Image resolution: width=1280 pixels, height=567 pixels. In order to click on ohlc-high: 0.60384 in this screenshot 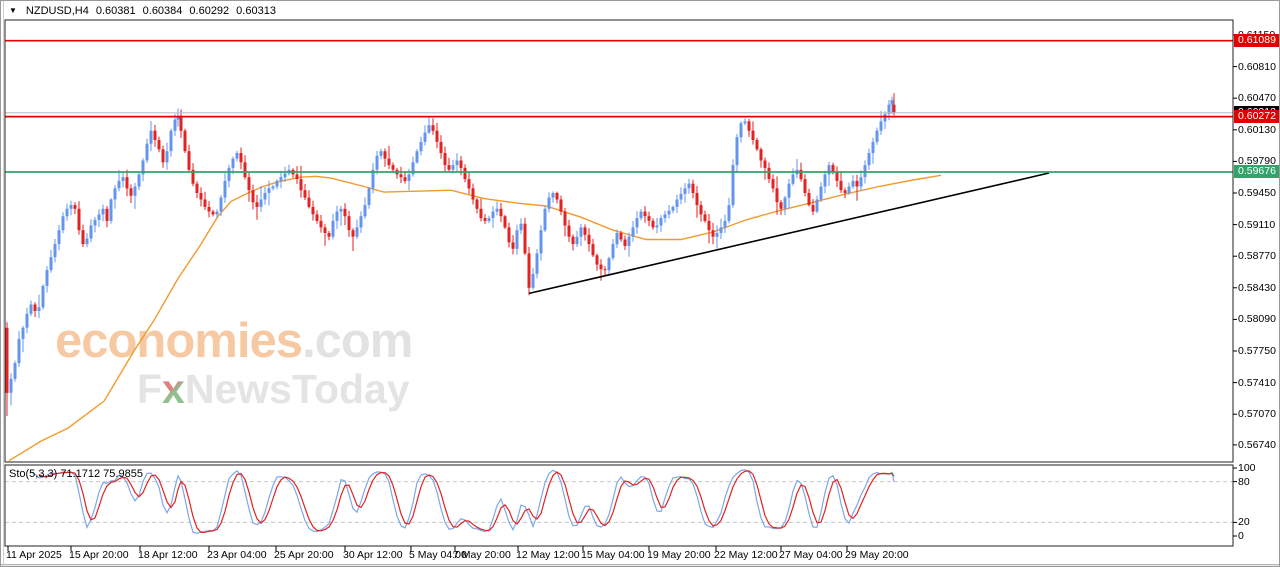, I will do `click(162, 11)`.